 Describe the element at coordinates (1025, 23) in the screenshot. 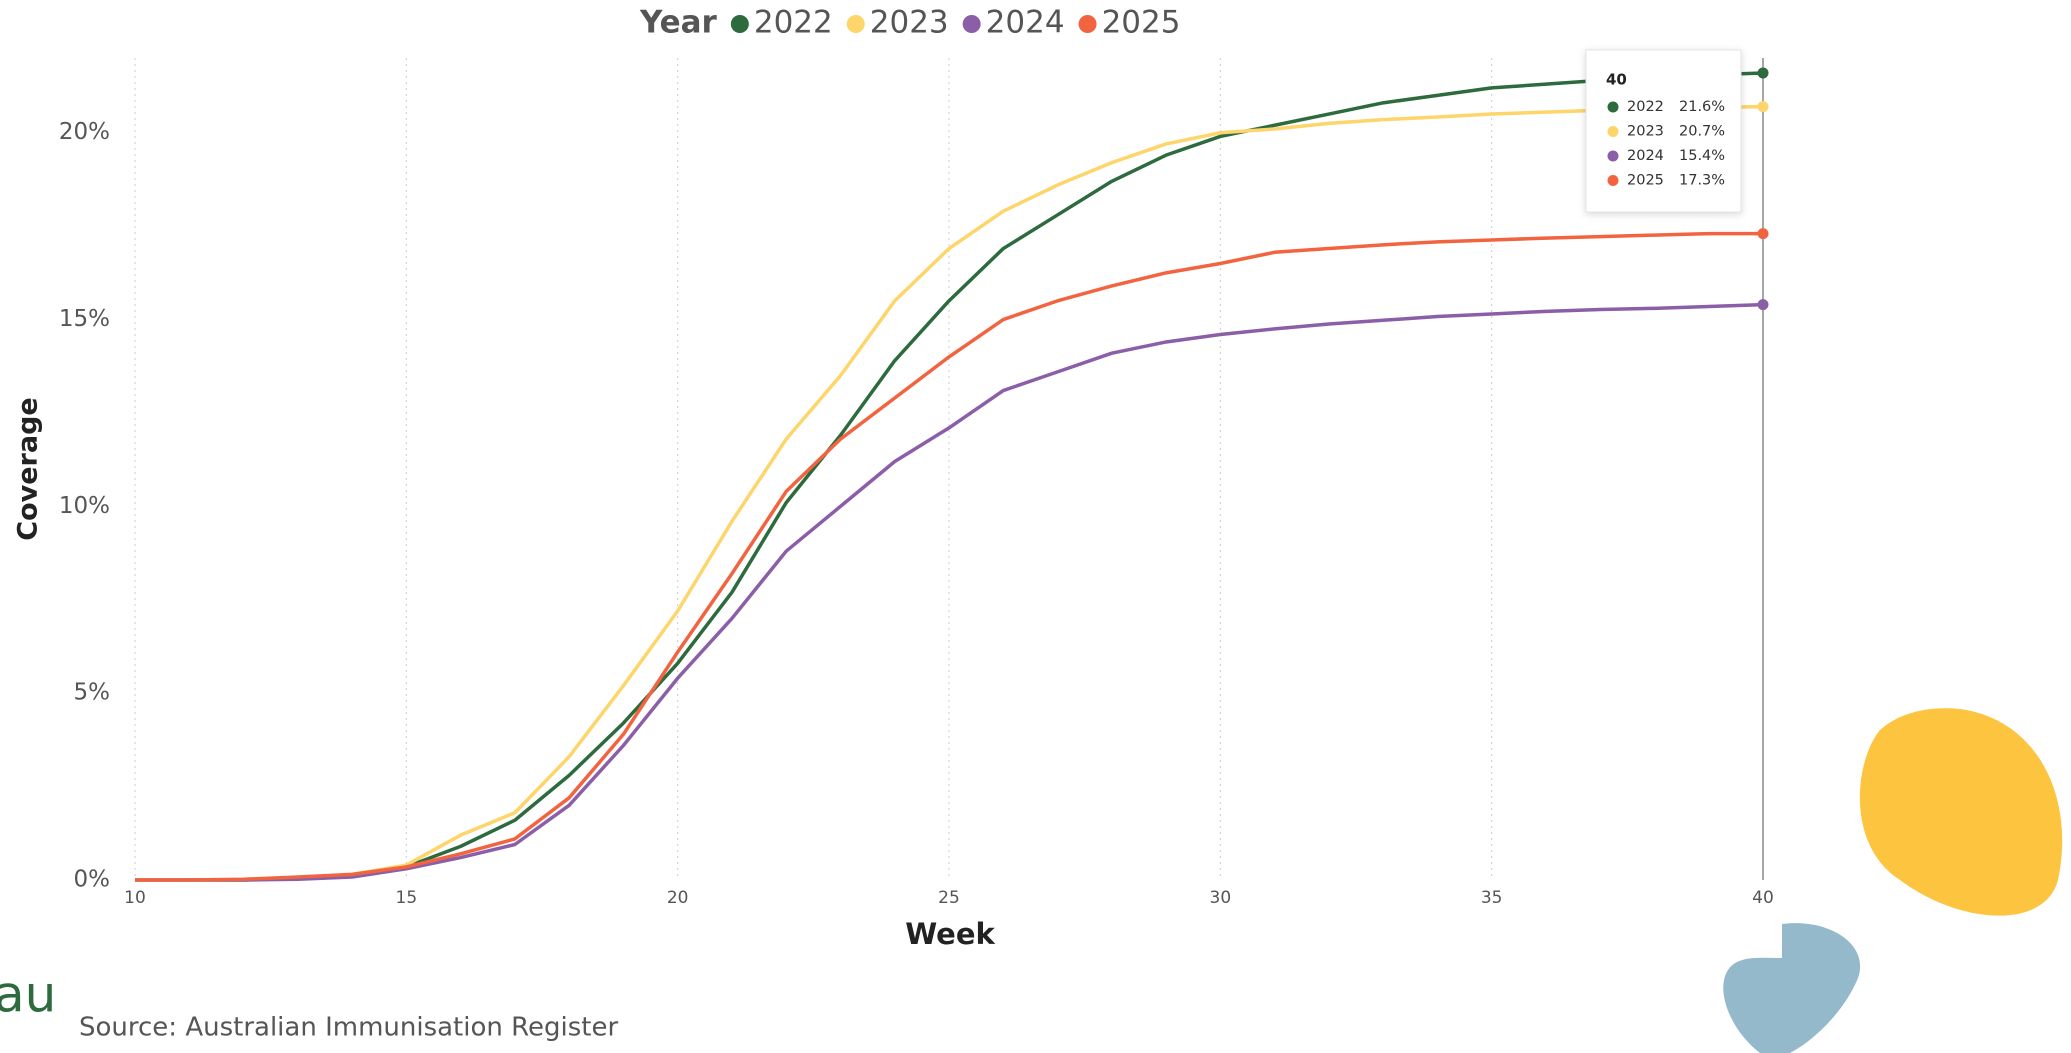

I see `legend-label: 2024` at that location.